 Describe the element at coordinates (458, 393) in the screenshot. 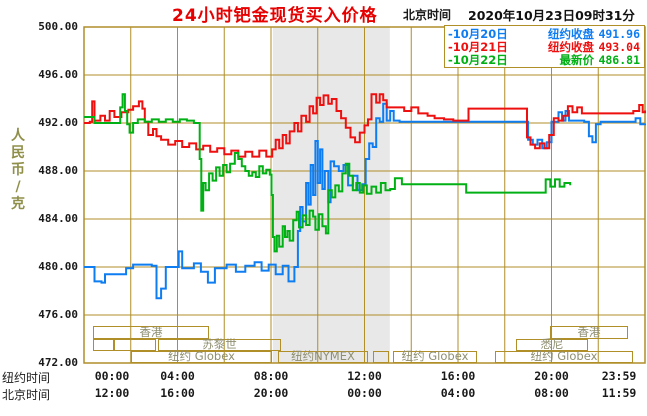

I see `bj-tick-label: 04:00` at that location.